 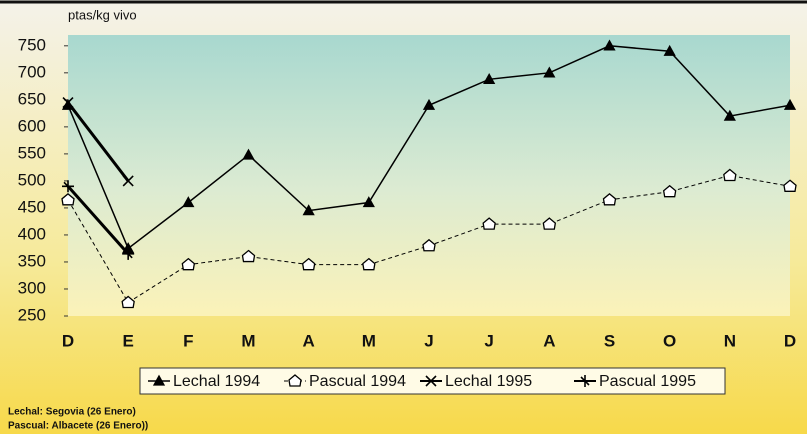 What do you see at coordinates (72, 412) in the screenshot?
I see `note: Lechal: Segovia (26 Enero)` at bounding box center [72, 412].